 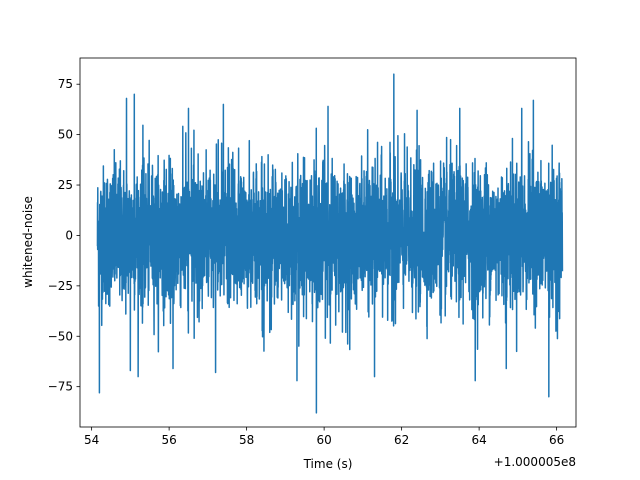 I want to click on x-axis: 54 56 58 60 62 64 66, so click(x=324, y=437).